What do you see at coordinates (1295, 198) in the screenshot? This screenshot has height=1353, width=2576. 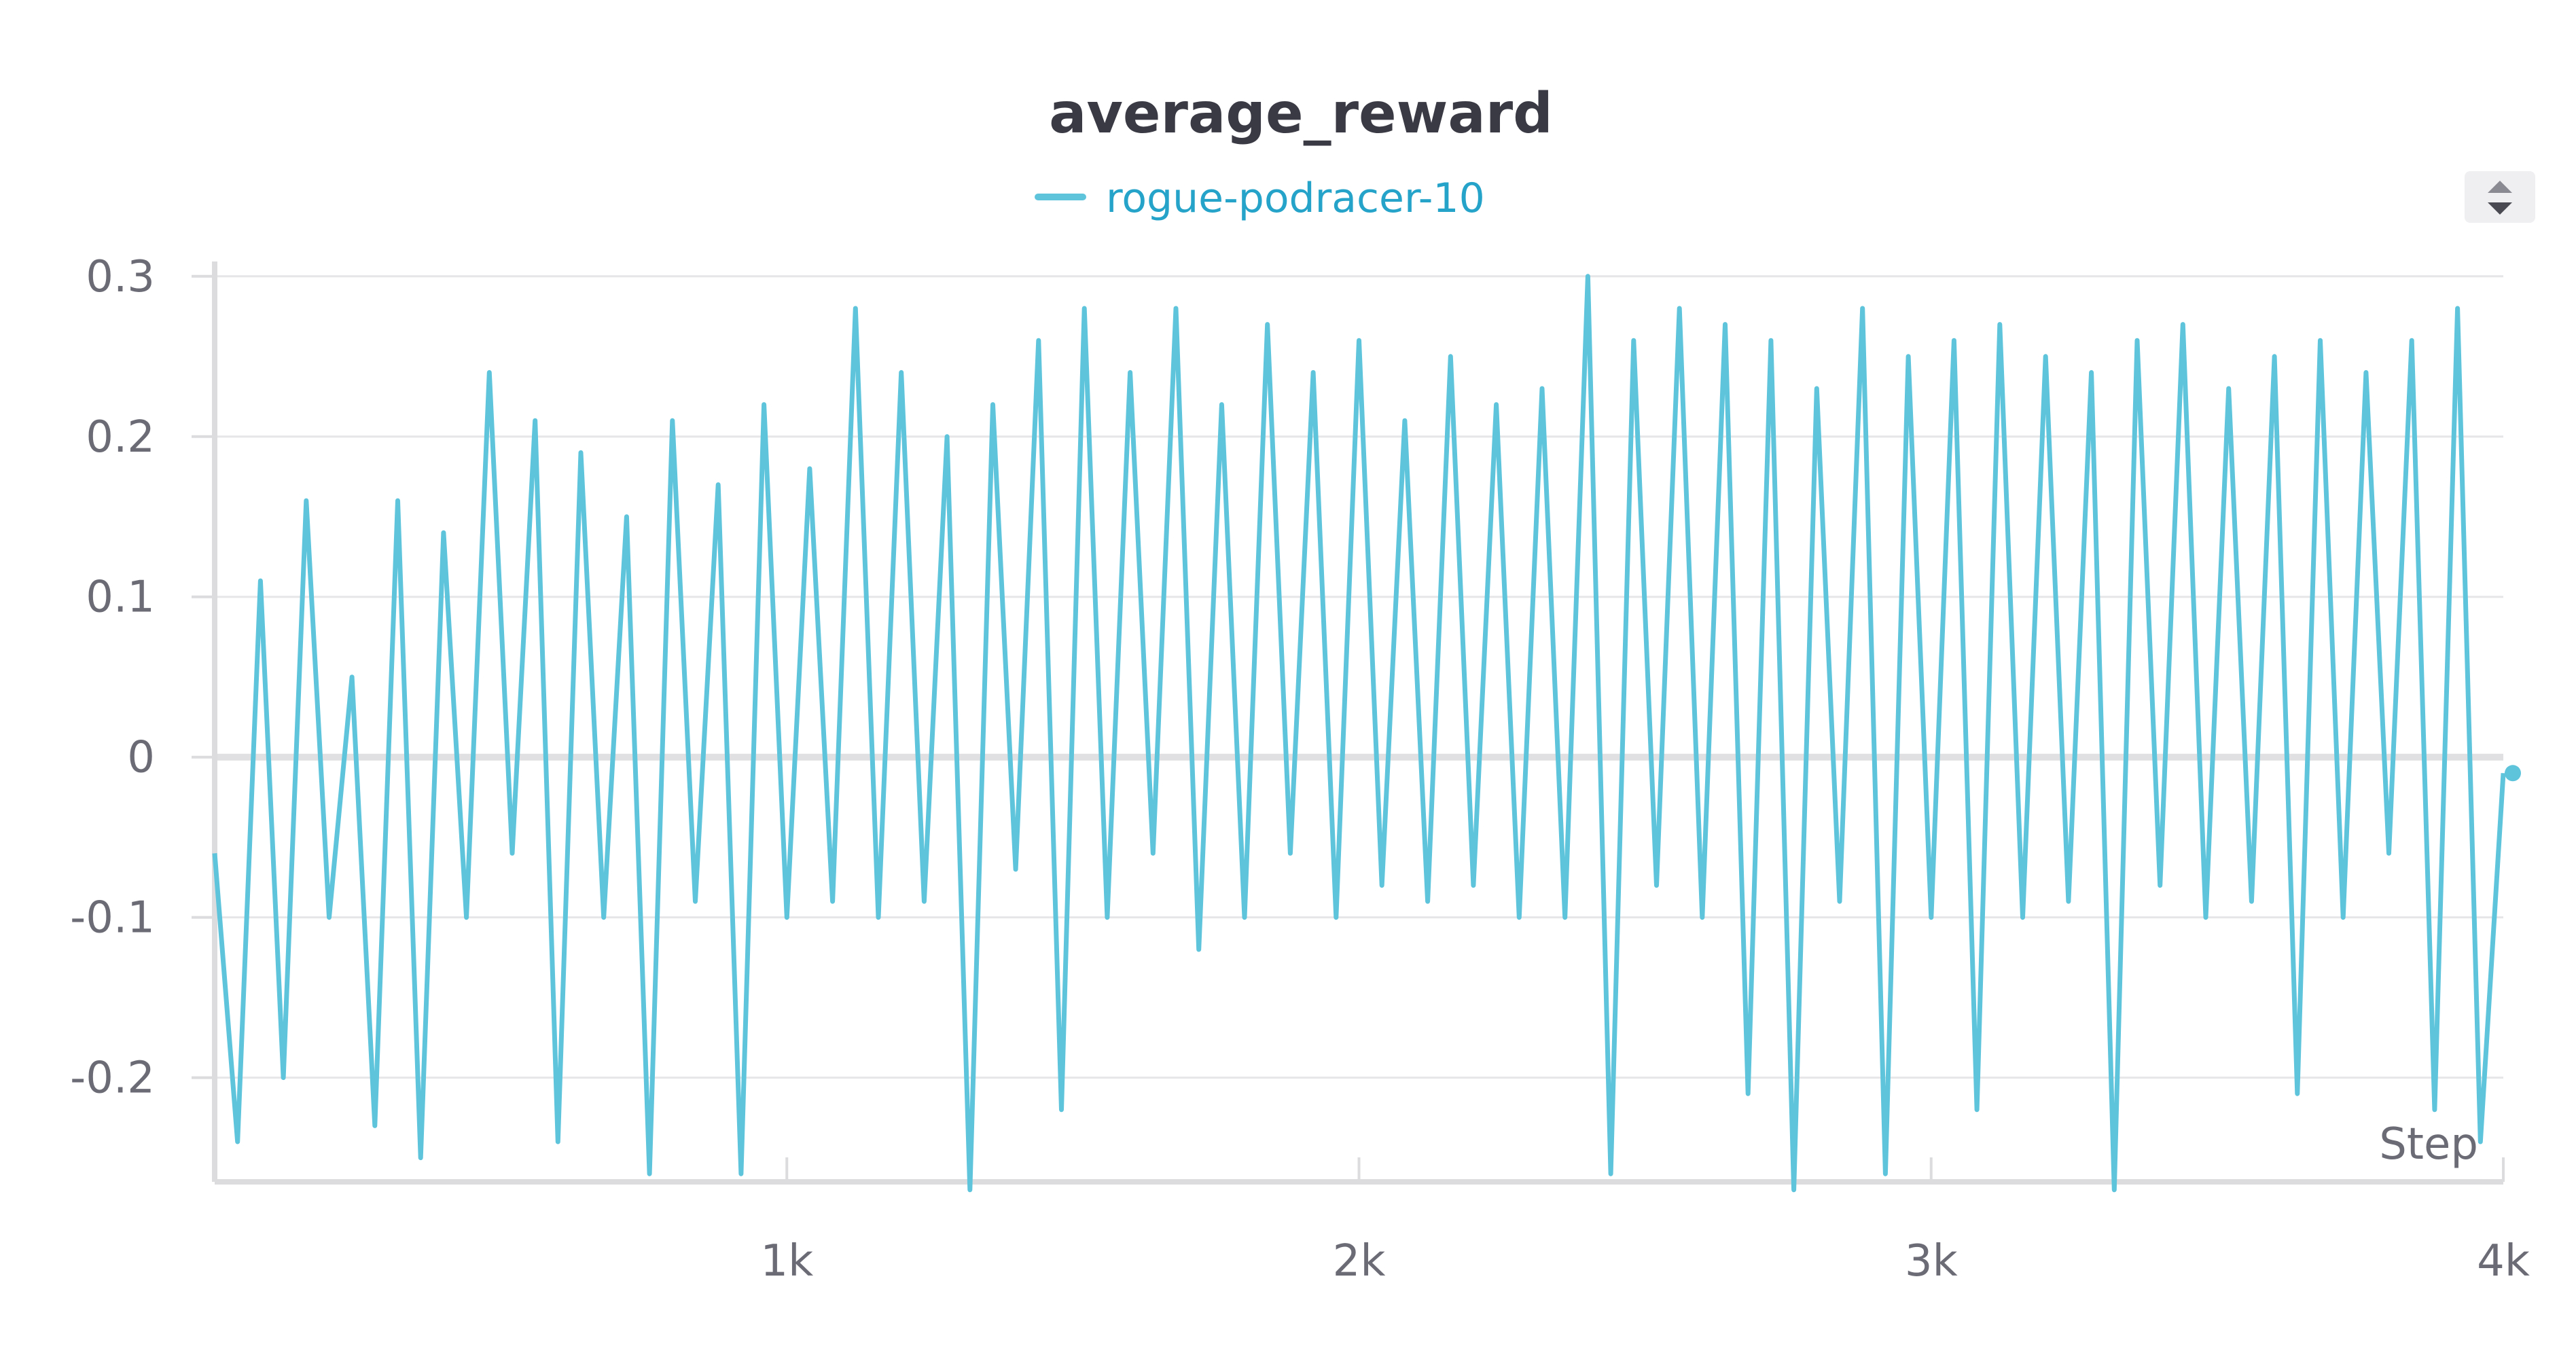 I see `legend-label: rogue-podracer-10` at bounding box center [1295, 198].